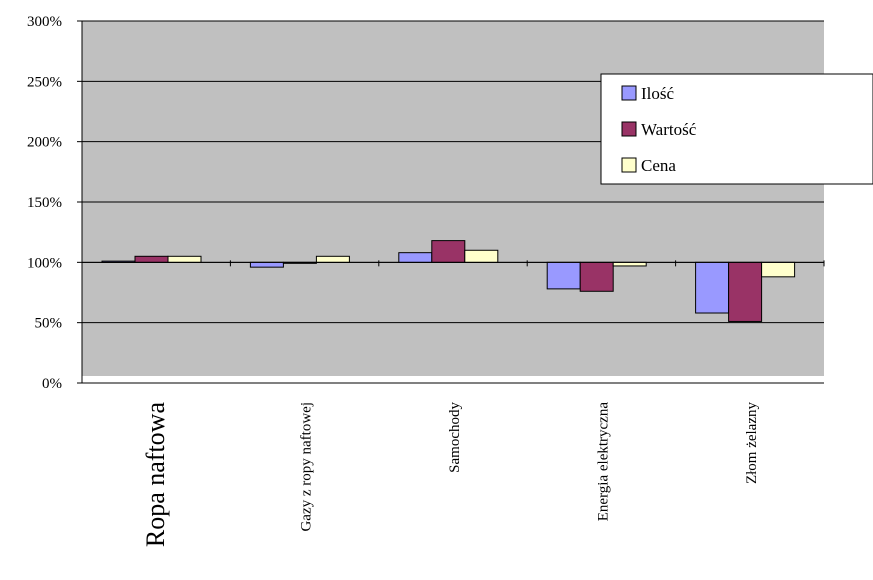 This screenshot has height=580, width=873. What do you see at coordinates (44, 203) in the screenshot?
I see `y-tick-label: 150%` at bounding box center [44, 203].